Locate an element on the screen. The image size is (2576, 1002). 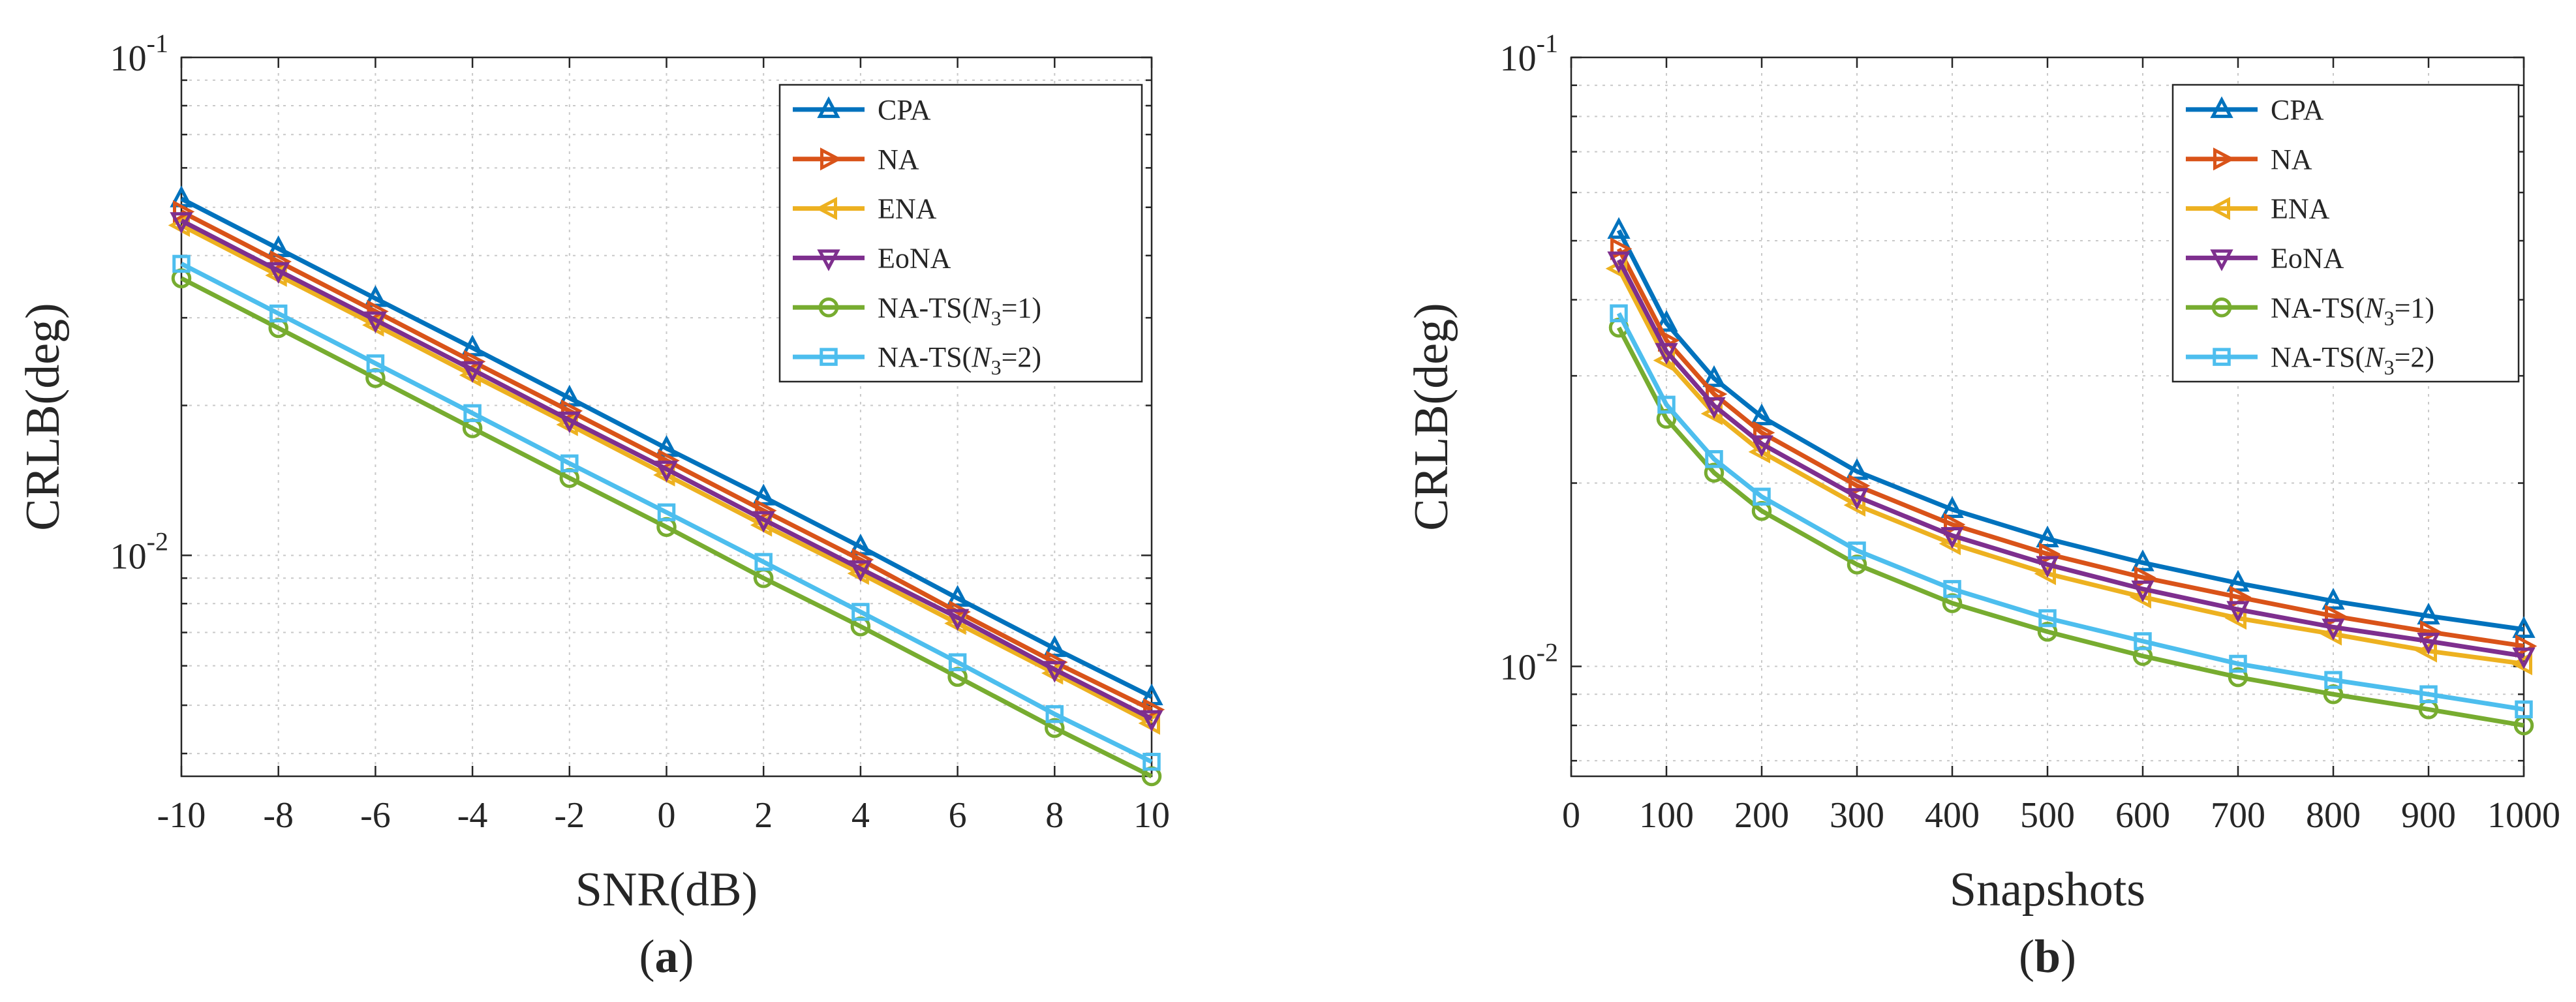
legend-item: NA-TS(N3=2) is located at coordinates (917, 360).